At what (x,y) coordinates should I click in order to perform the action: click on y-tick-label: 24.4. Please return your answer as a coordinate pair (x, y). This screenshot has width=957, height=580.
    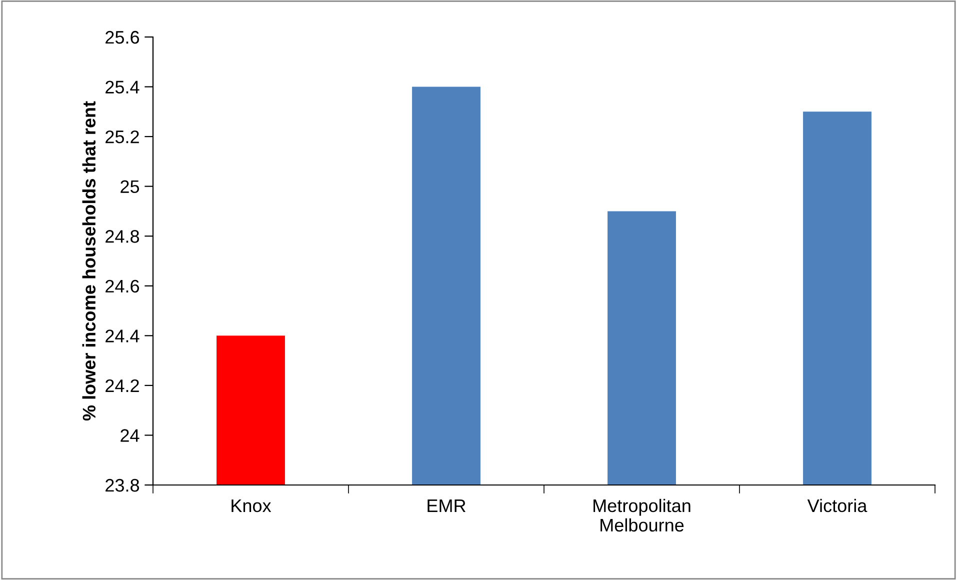
    Looking at the image, I should click on (123, 336).